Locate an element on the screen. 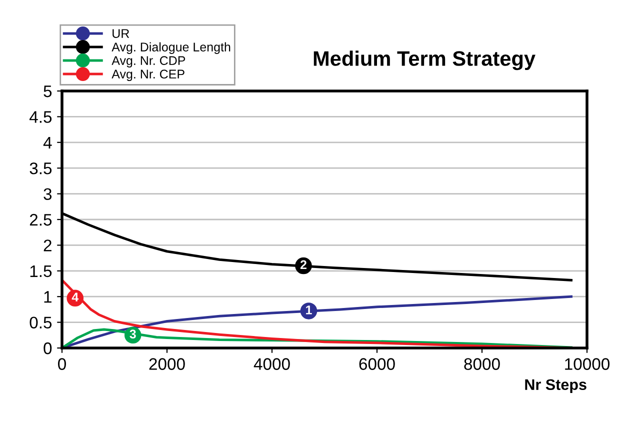 This screenshot has height=424, width=619. x-tick-label: 8000 is located at coordinates (482, 364).